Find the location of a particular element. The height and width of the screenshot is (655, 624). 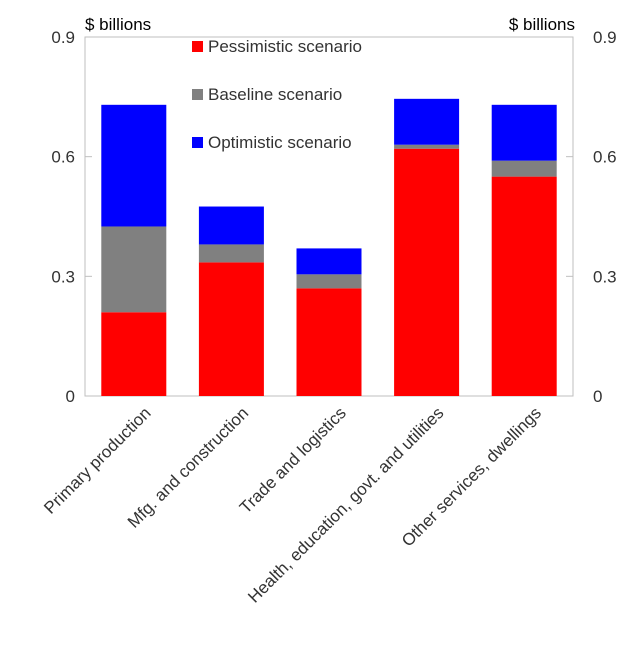

right-tick-label: 0.9 is located at coordinates (605, 37).